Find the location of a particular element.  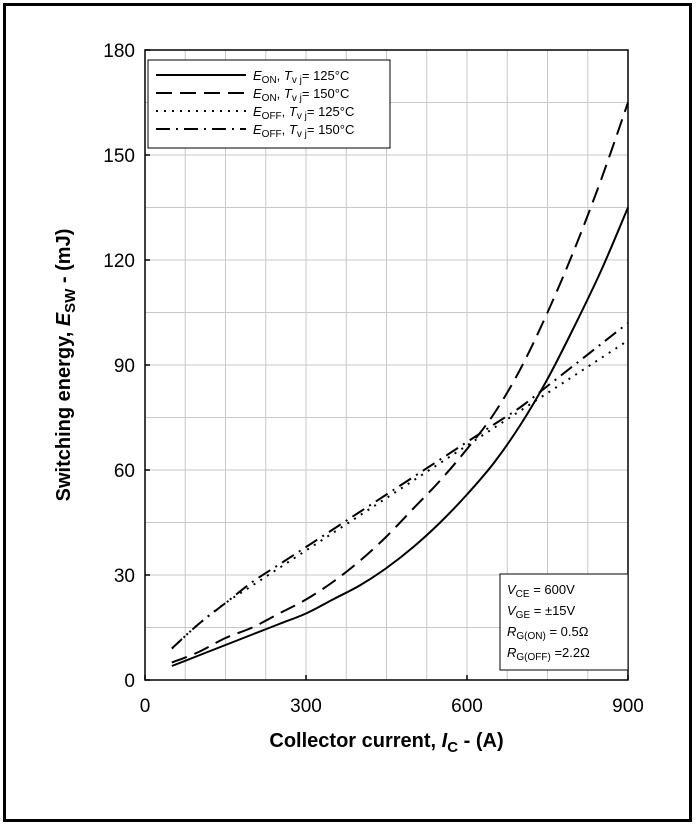

legend-entry: EOFF, Tv j= 150°C is located at coordinates (303, 131).